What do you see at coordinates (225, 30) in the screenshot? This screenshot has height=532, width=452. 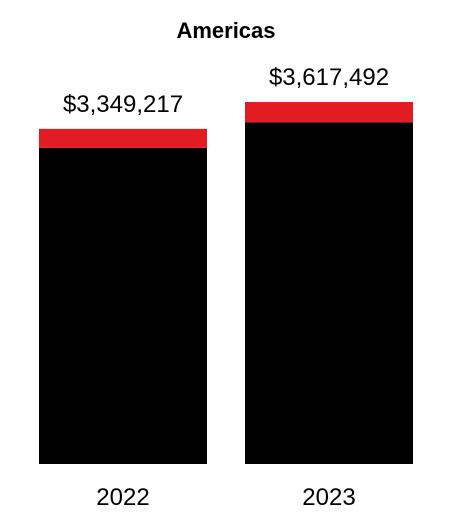 I see `chart-title: Americas` at bounding box center [225, 30].